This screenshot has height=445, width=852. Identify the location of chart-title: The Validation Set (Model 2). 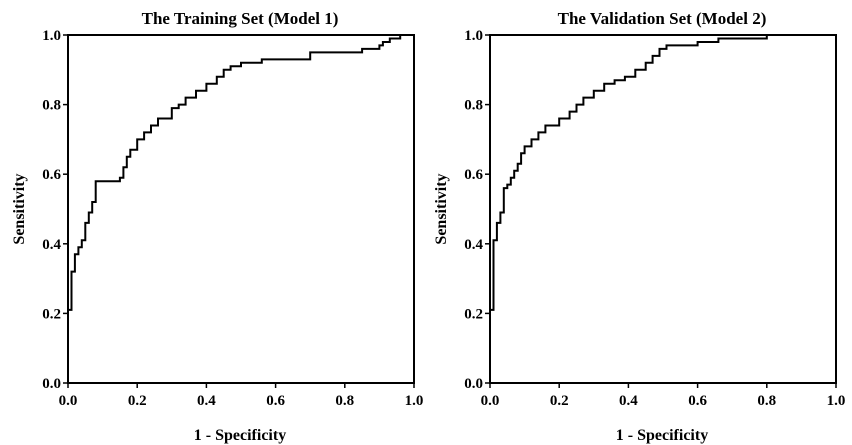
(662, 18).